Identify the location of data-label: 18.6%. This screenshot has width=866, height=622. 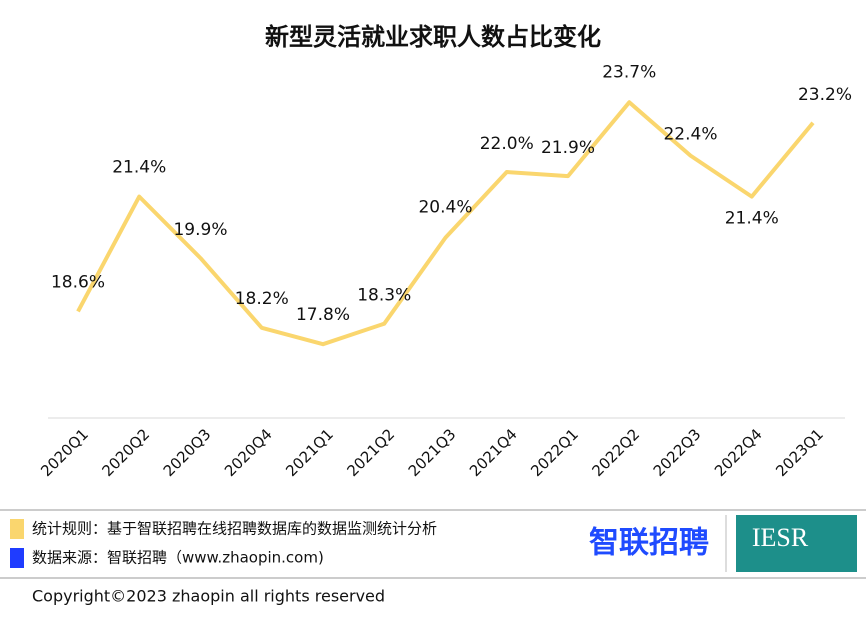
(78, 282).